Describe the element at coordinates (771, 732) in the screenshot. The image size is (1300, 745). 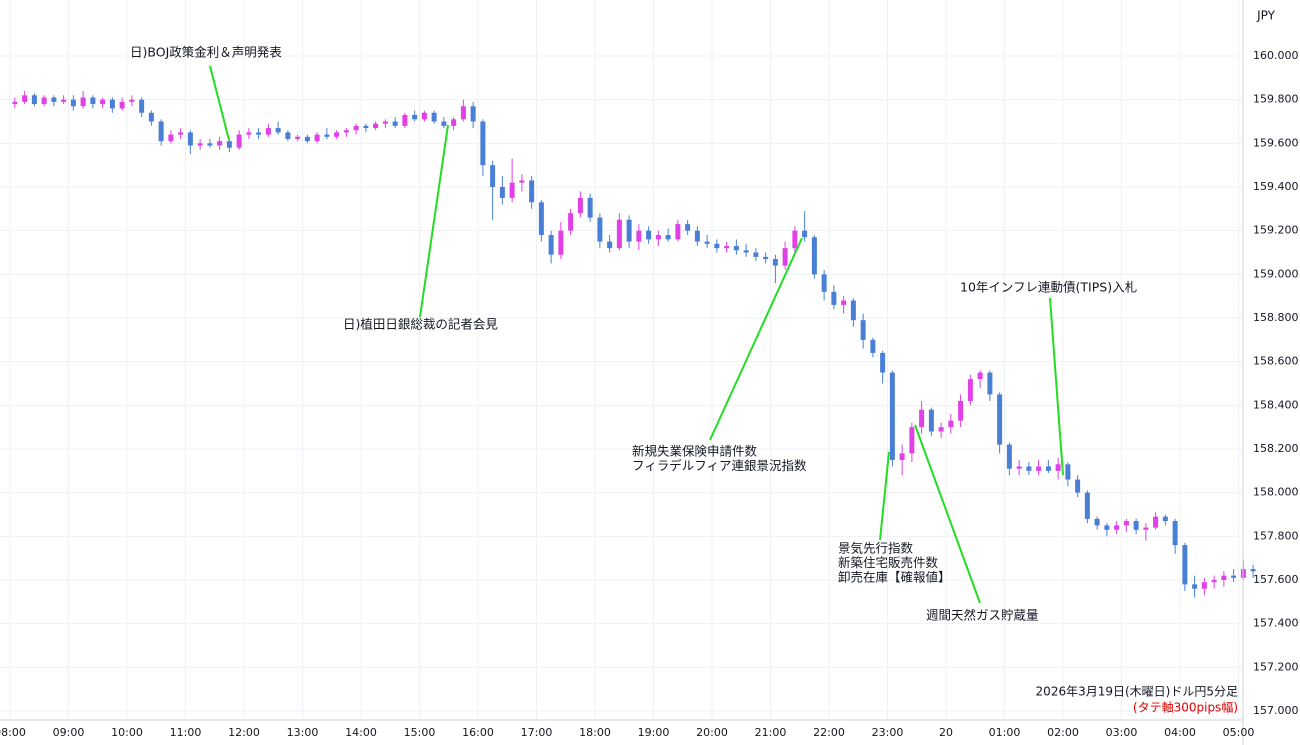
I see `x-tick-label: 21:00` at that location.